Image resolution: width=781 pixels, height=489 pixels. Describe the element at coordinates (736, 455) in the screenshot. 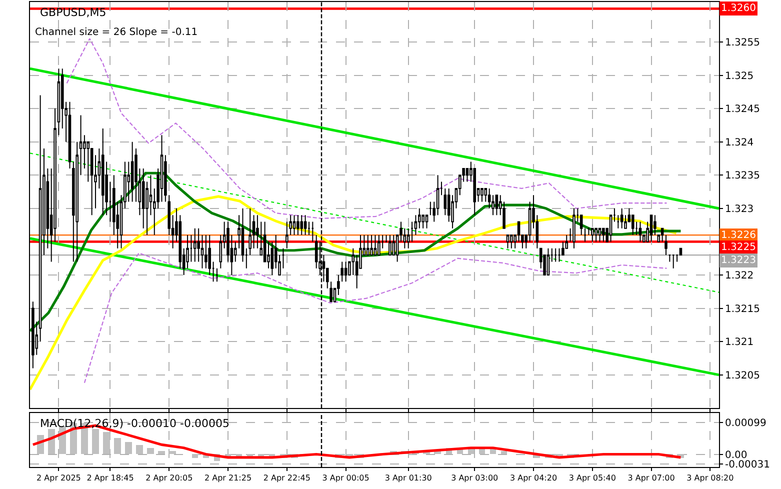

I see `y-tick-label: 0.00` at that location.